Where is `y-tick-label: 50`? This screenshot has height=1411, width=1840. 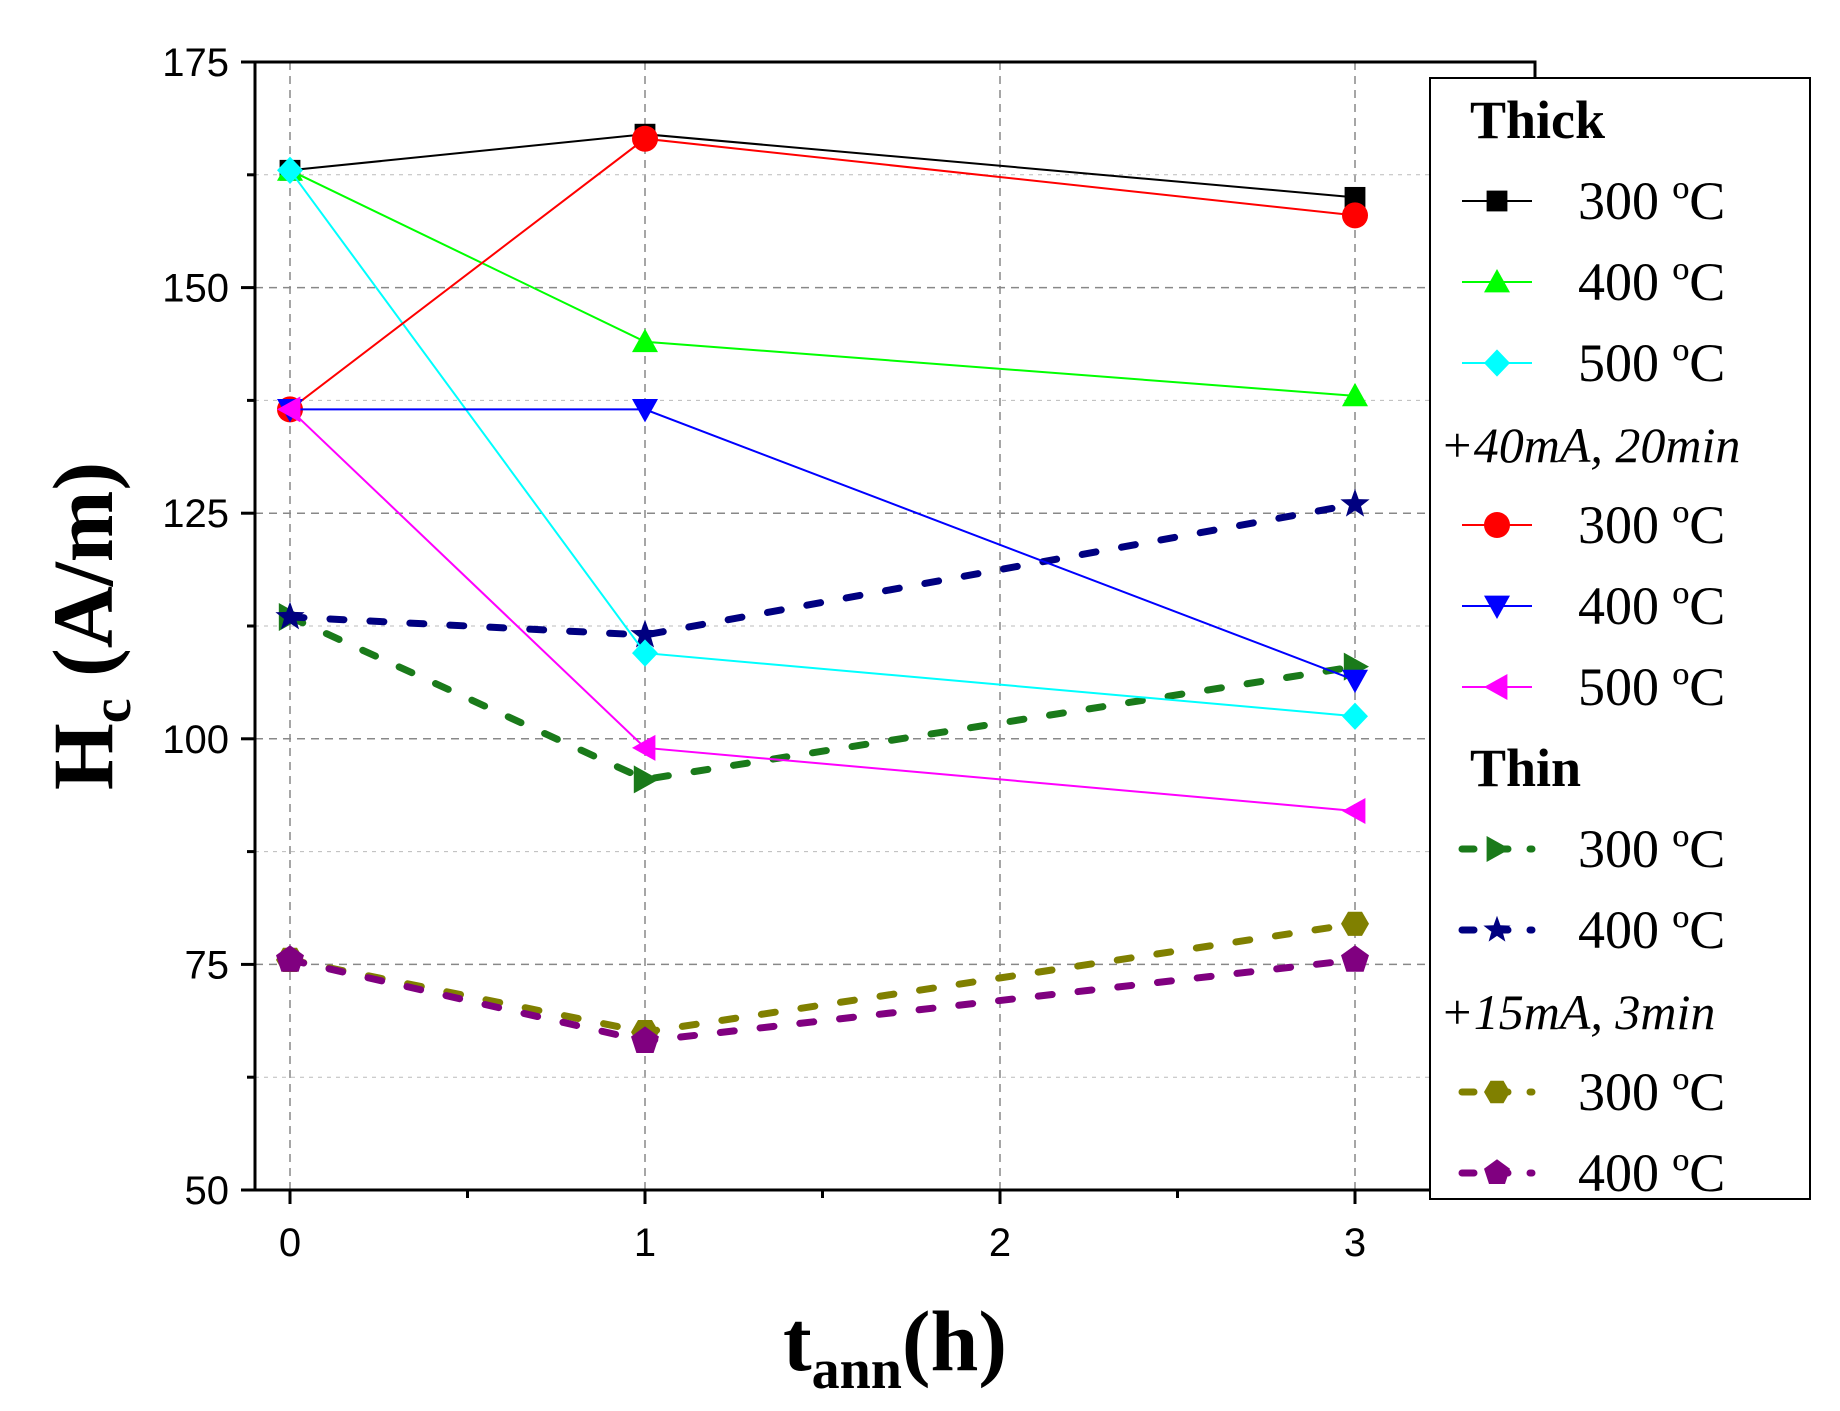
y-tick-label: 50 is located at coordinates (207, 1191).